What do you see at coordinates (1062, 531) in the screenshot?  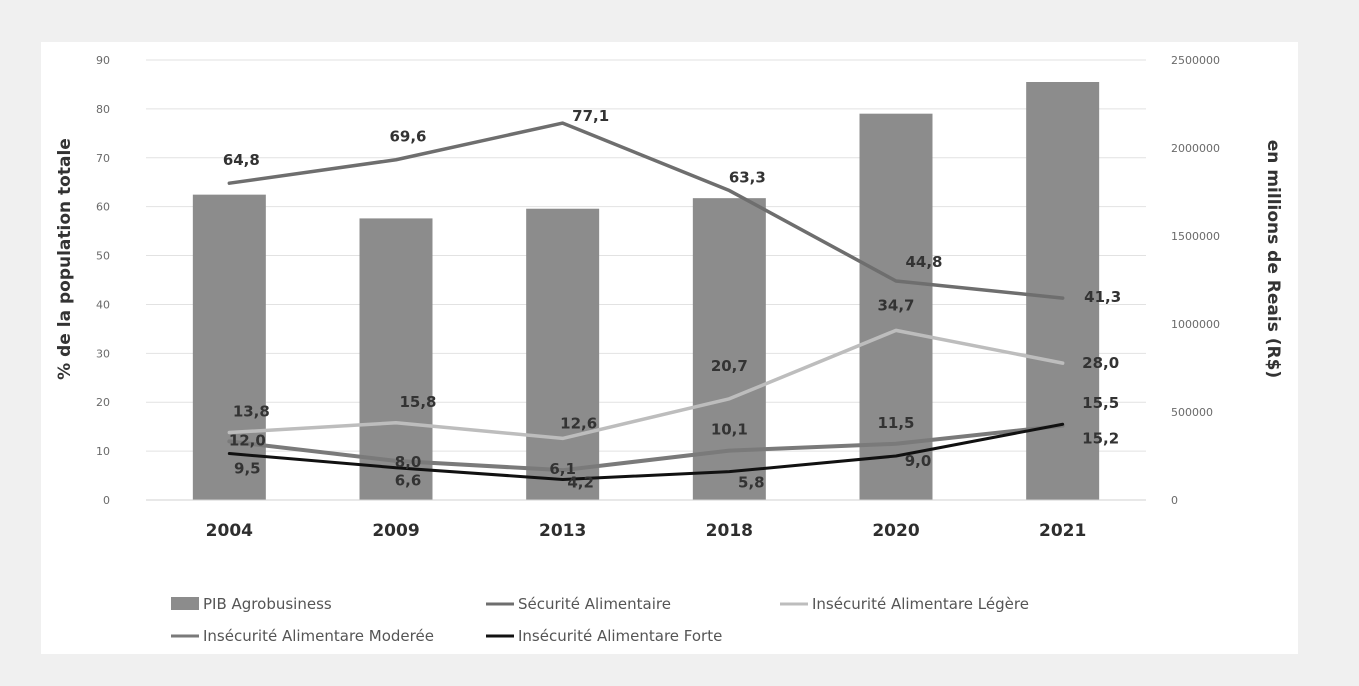 I see `x-tick-label: 2021` at bounding box center [1062, 531].